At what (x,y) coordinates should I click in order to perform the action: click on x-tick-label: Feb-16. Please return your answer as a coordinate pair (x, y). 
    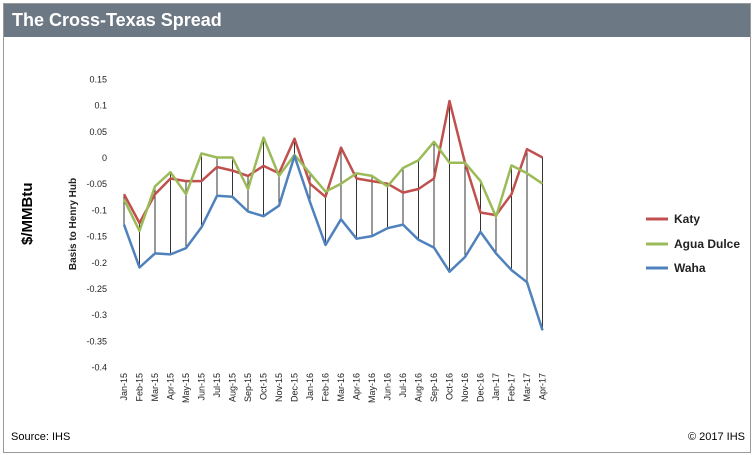
    Looking at the image, I should click on (326, 387).